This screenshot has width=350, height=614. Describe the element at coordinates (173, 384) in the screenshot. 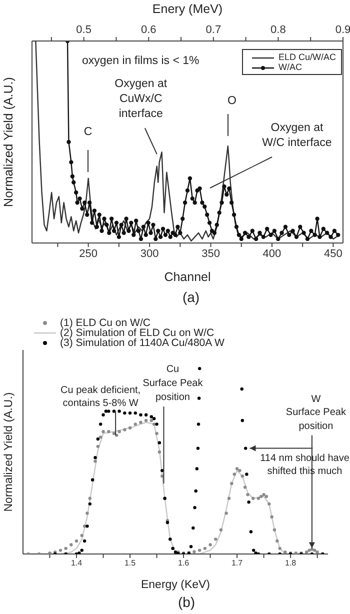

I see `annotation: Cu Surface Peak position` at that location.